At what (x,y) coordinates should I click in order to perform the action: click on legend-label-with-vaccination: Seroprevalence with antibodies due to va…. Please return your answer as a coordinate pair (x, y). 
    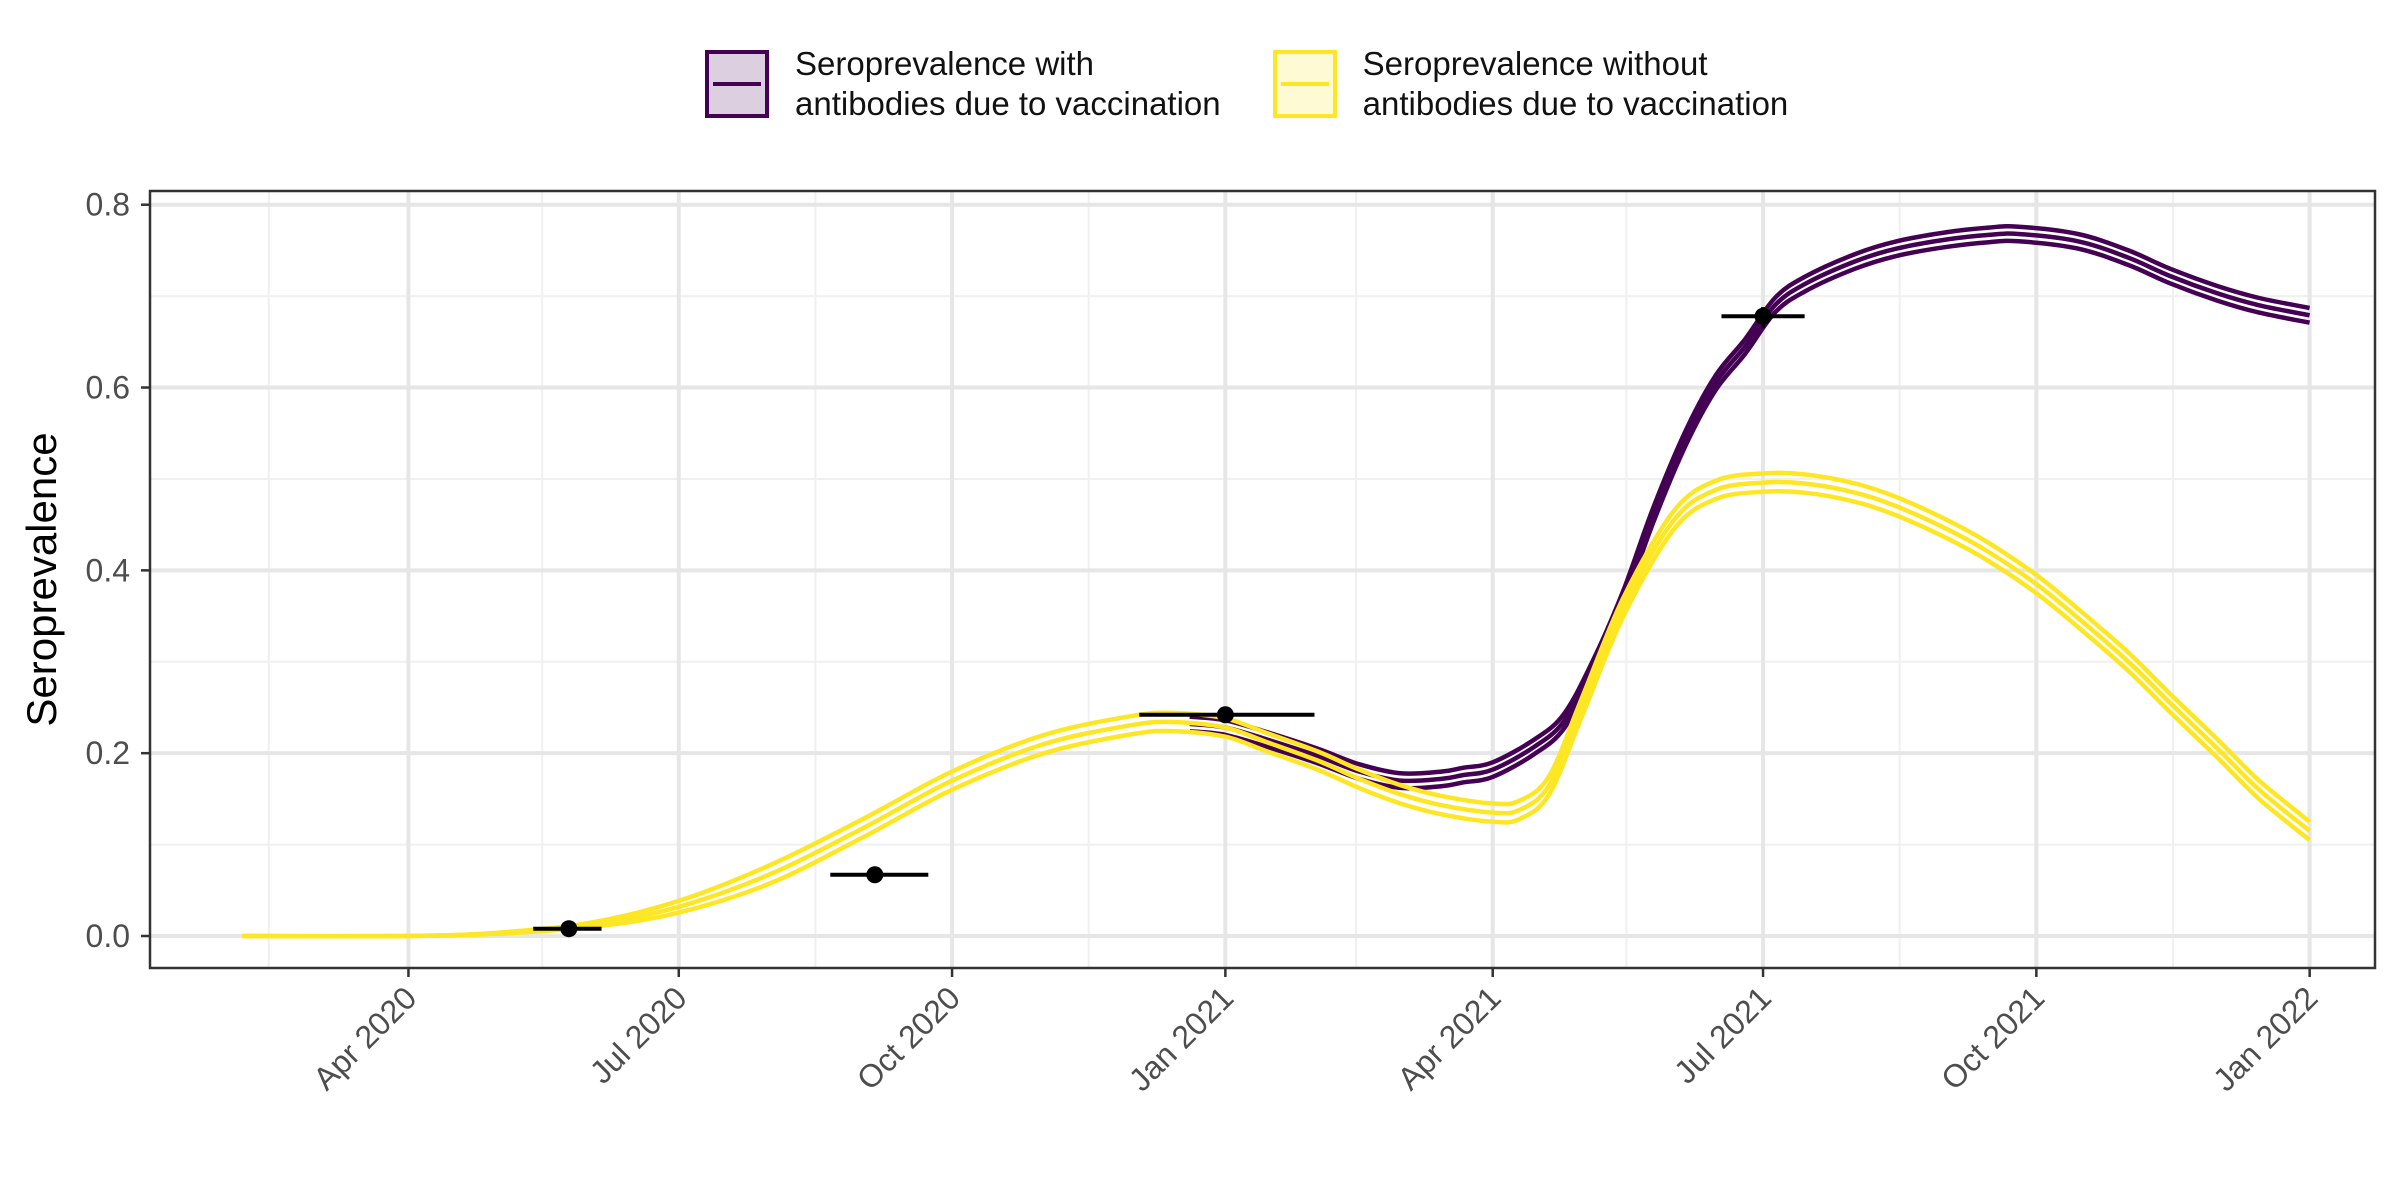
    Looking at the image, I should click on (1008, 83).